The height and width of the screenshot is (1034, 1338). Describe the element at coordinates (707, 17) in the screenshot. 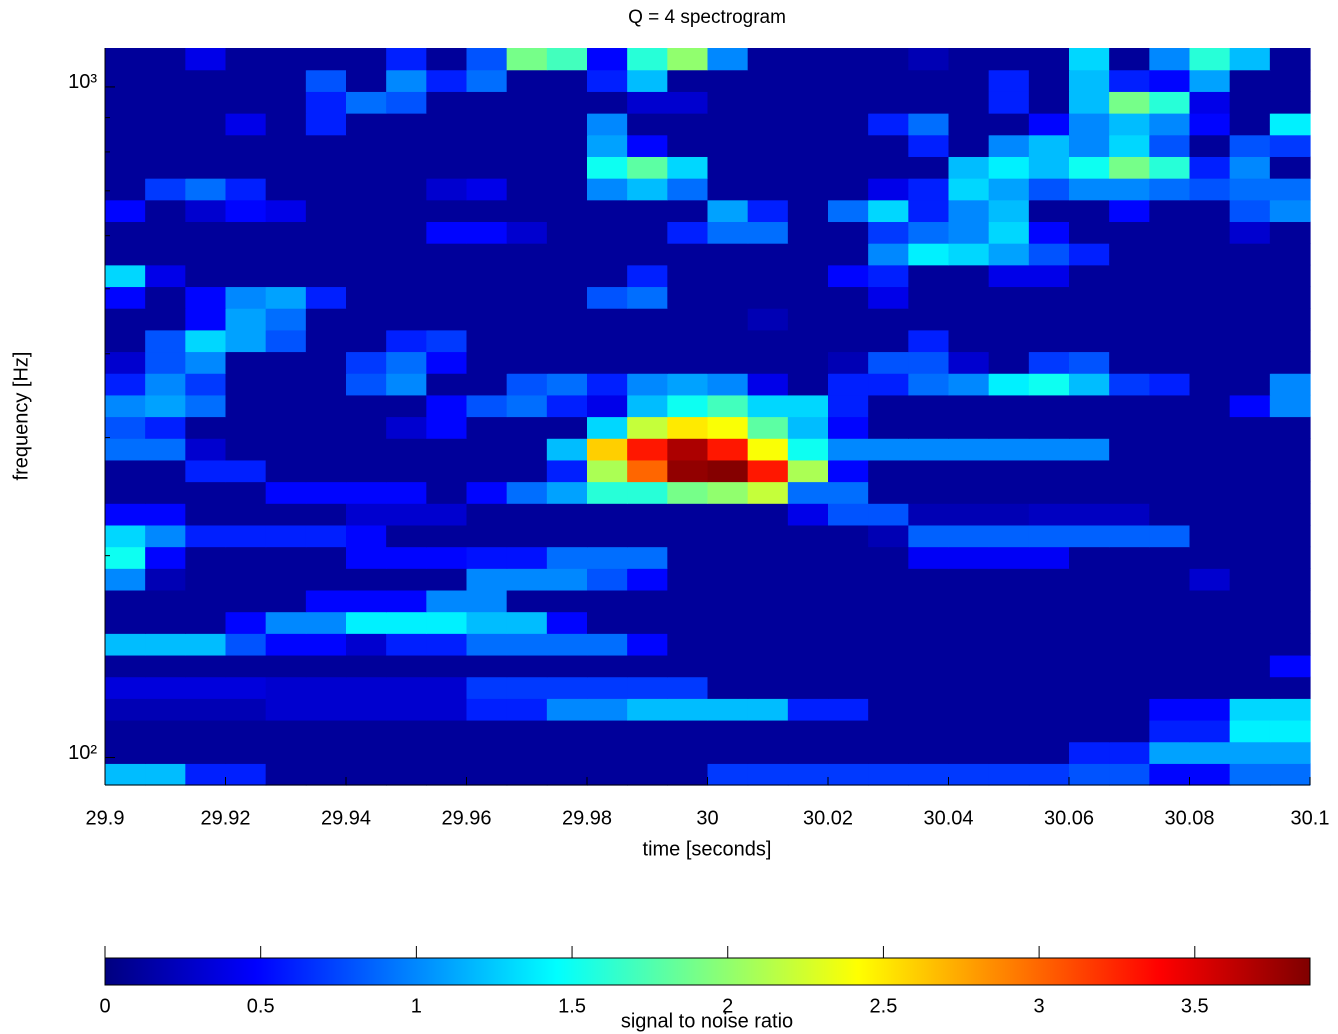

I see `chart-title: Q = 4 spectrogram` at that location.